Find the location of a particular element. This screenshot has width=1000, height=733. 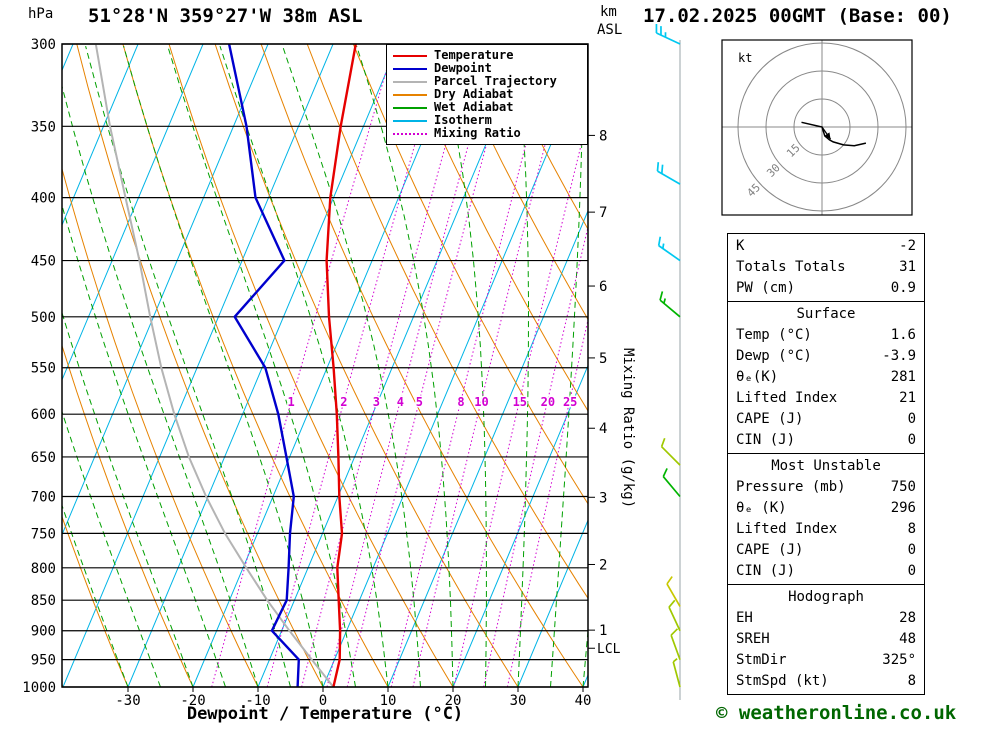

datetime-label: 17.02.2025 00GMT (Base: 00) is located at coordinates (797, 16).